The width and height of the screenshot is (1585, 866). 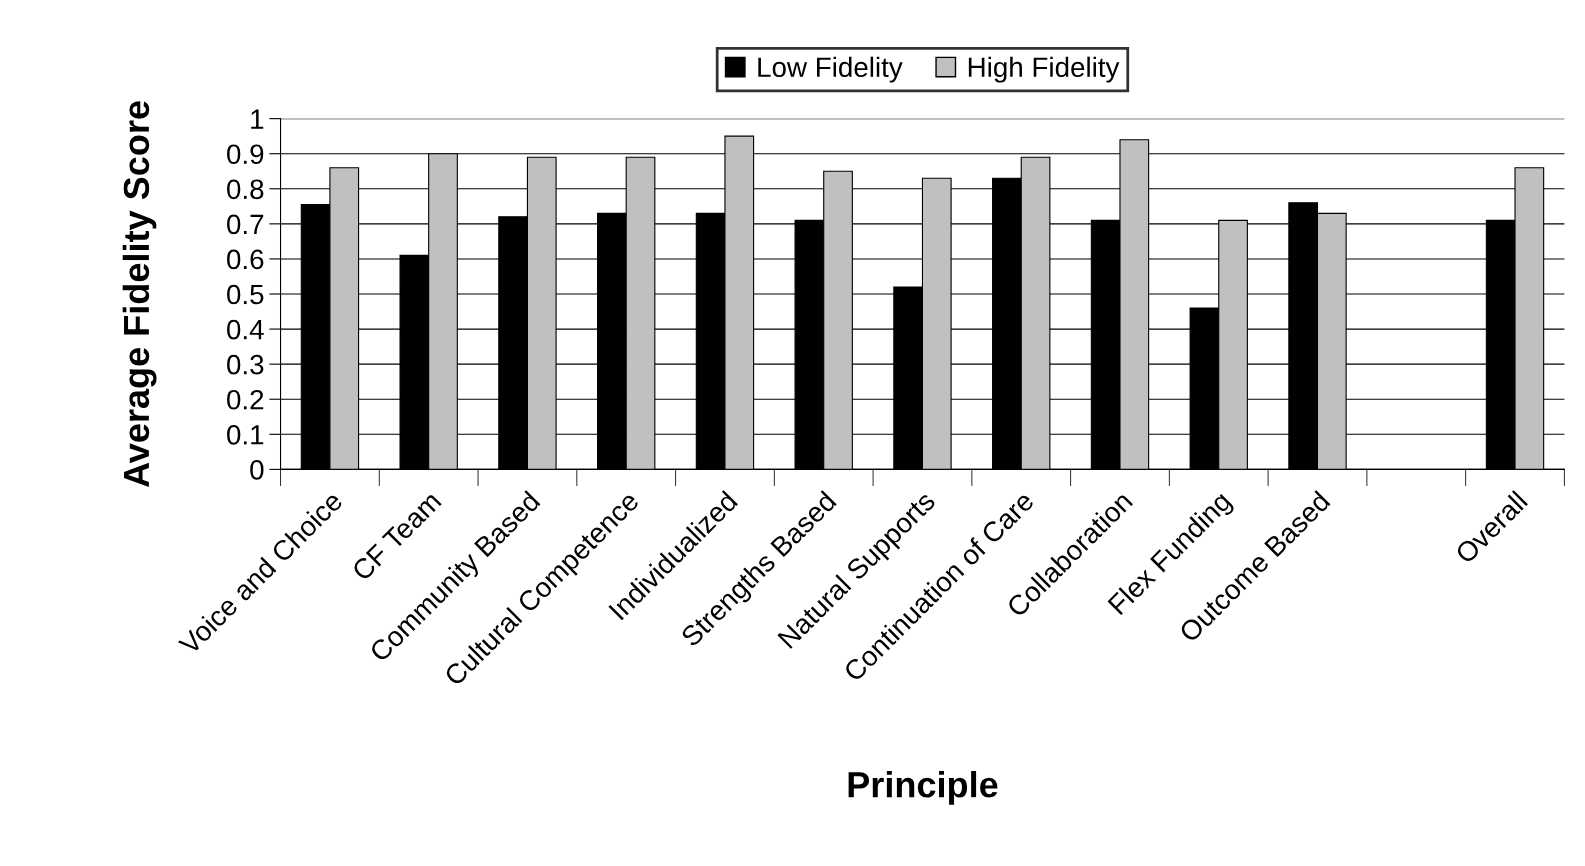 What do you see at coordinates (245, 154) in the screenshot?
I see `y-tick-label: 0.9` at bounding box center [245, 154].